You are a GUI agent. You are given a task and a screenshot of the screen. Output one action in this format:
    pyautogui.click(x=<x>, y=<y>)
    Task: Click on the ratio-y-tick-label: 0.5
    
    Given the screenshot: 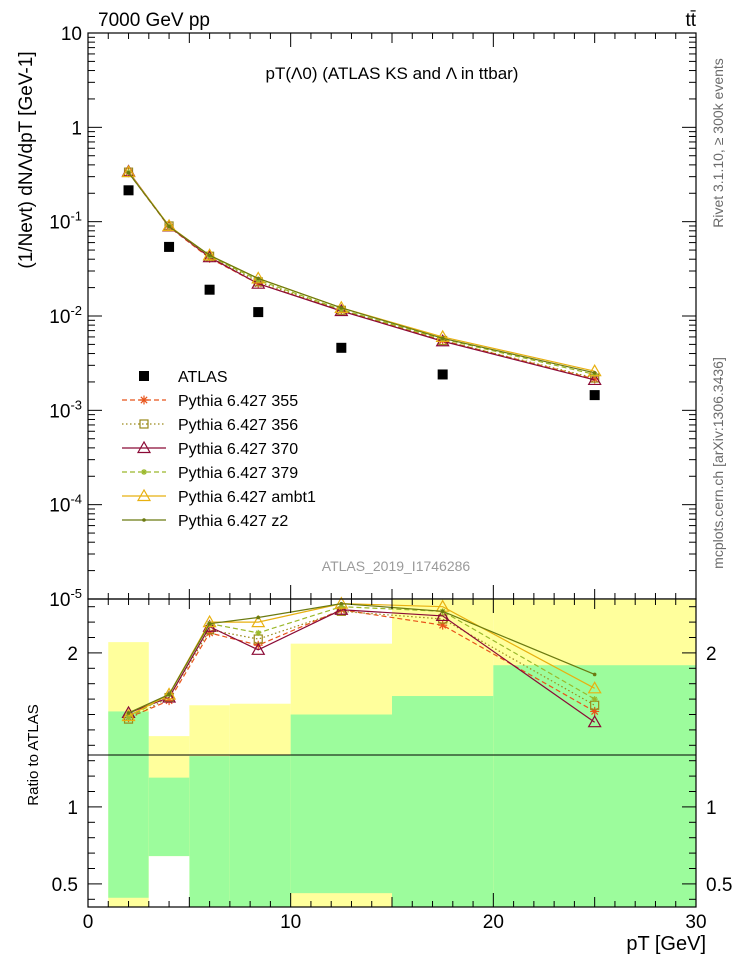 What is the action you would take?
    pyautogui.click(x=65, y=885)
    